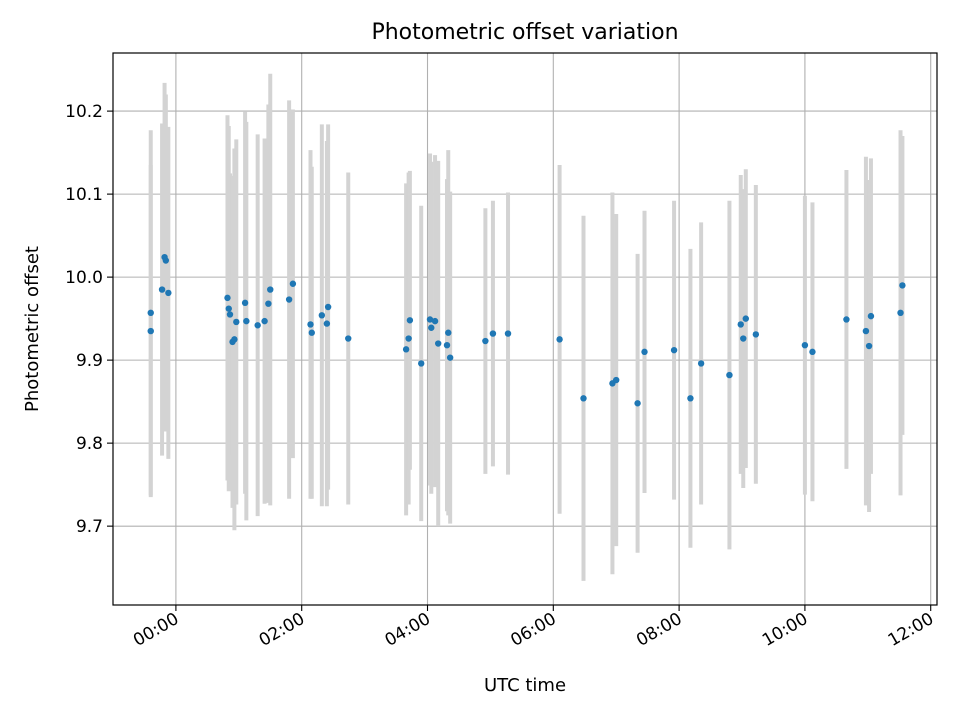 The width and height of the screenshot is (960, 720). I want to click on x-axis-label: UTC time, so click(525, 685).